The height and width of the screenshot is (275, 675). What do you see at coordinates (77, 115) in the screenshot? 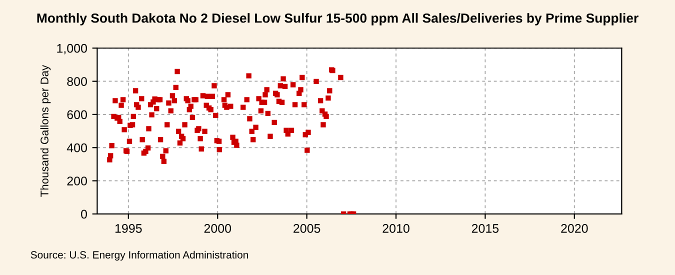
I see `y-tick-label: 600` at bounding box center [77, 115].